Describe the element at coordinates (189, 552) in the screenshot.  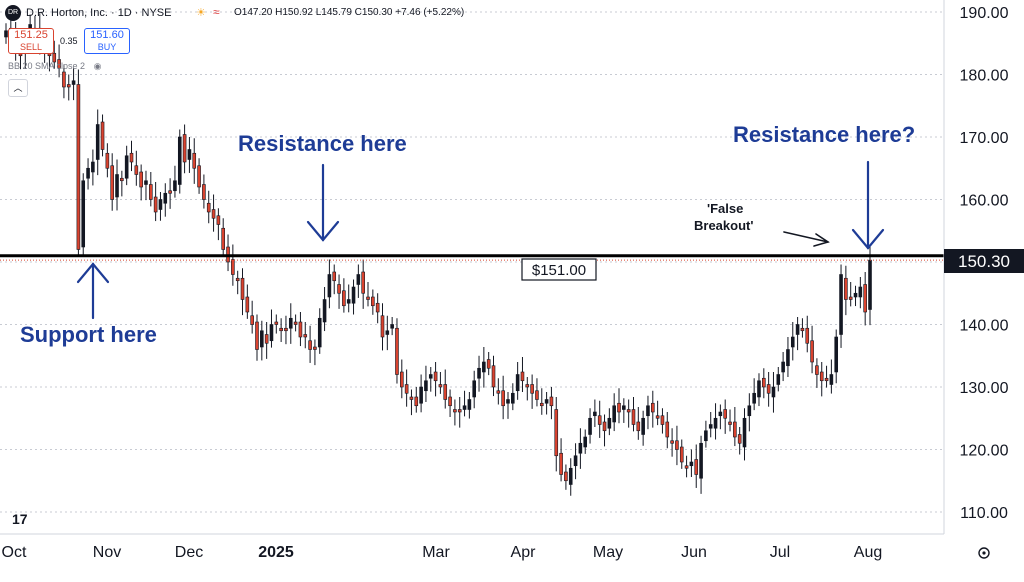
I see `x-tick-label: Dec` at that location.